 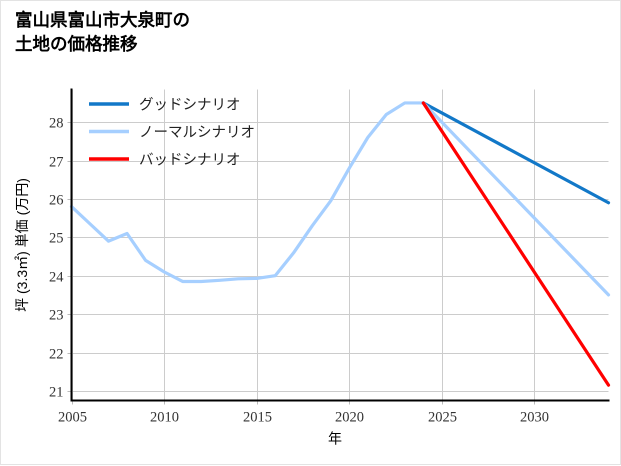 I want to click on x-tick-label: 2025, so click(x=442, y=418).